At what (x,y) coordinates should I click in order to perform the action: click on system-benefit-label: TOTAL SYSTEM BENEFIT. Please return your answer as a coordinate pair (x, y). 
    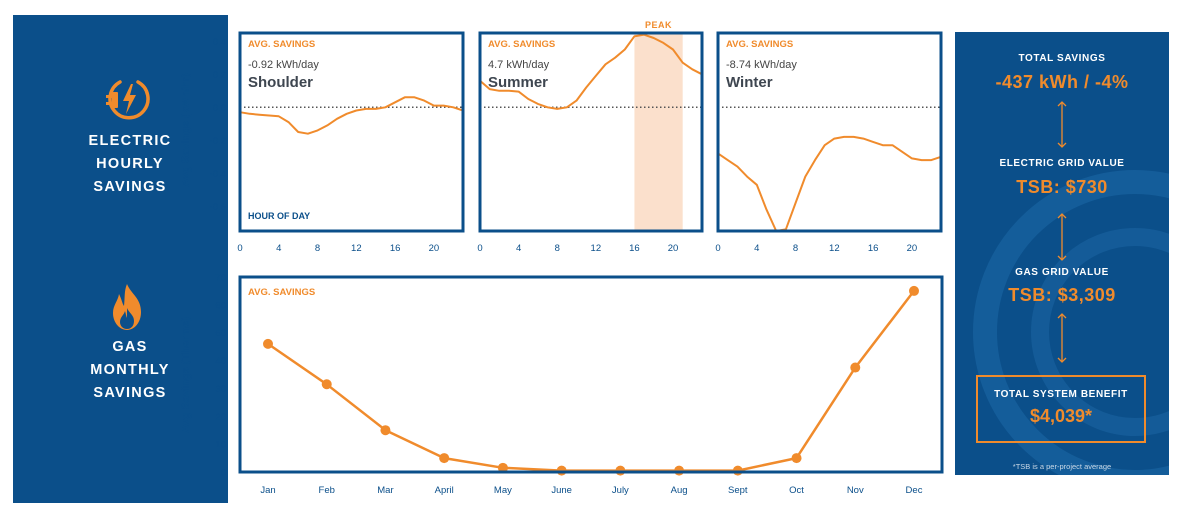
    Looking at the image, I should click on (1061, 394).